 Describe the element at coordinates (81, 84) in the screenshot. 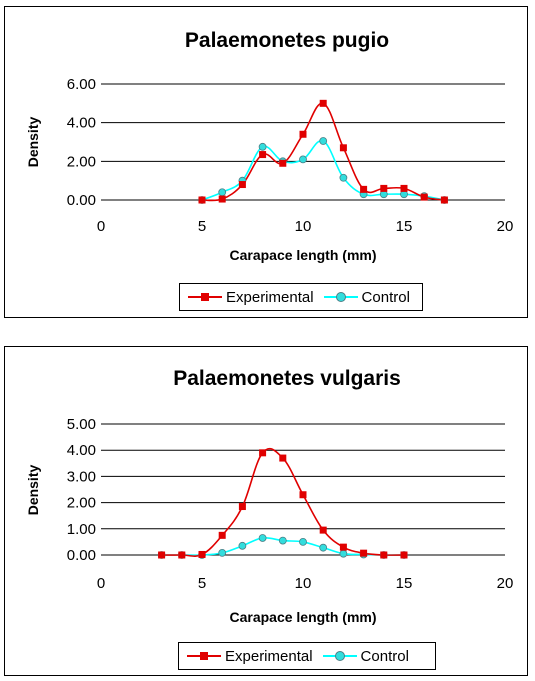

I see `y-tick-label: 6.00` at that location.